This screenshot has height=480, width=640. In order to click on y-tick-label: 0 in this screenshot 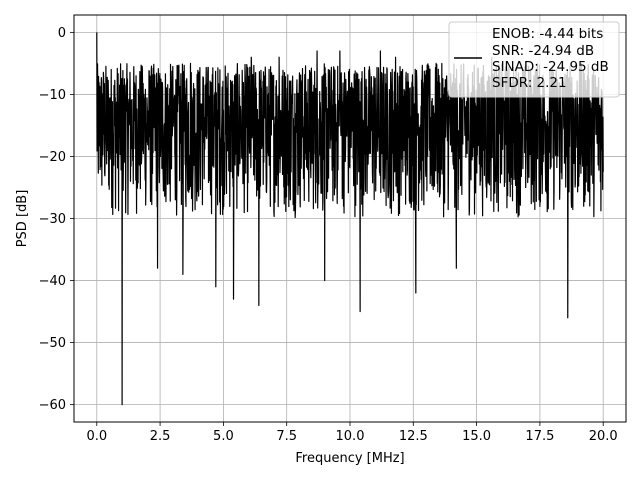, I will do `click(62, 33)`.